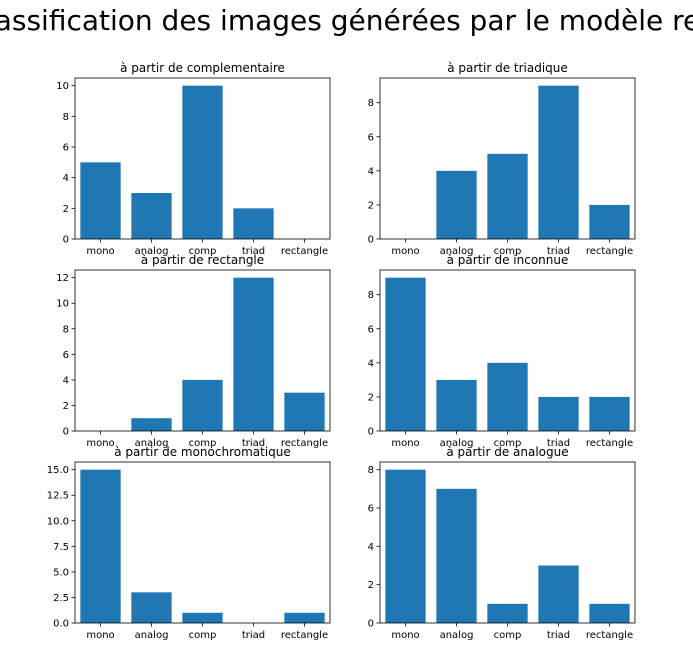  What do you see at coordinates (508, 260) in the screenshot?
I see `chart-title: à partir de inconnue` at bounding box center [508, 260].